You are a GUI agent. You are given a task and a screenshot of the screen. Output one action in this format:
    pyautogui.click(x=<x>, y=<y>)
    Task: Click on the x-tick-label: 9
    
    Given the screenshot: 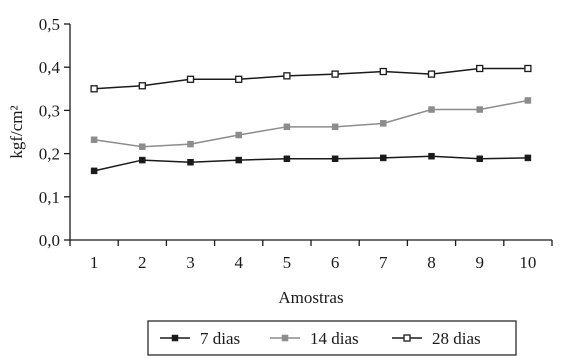 What is the action you would take?
    pyautogui.click(x=479, y=262)
    